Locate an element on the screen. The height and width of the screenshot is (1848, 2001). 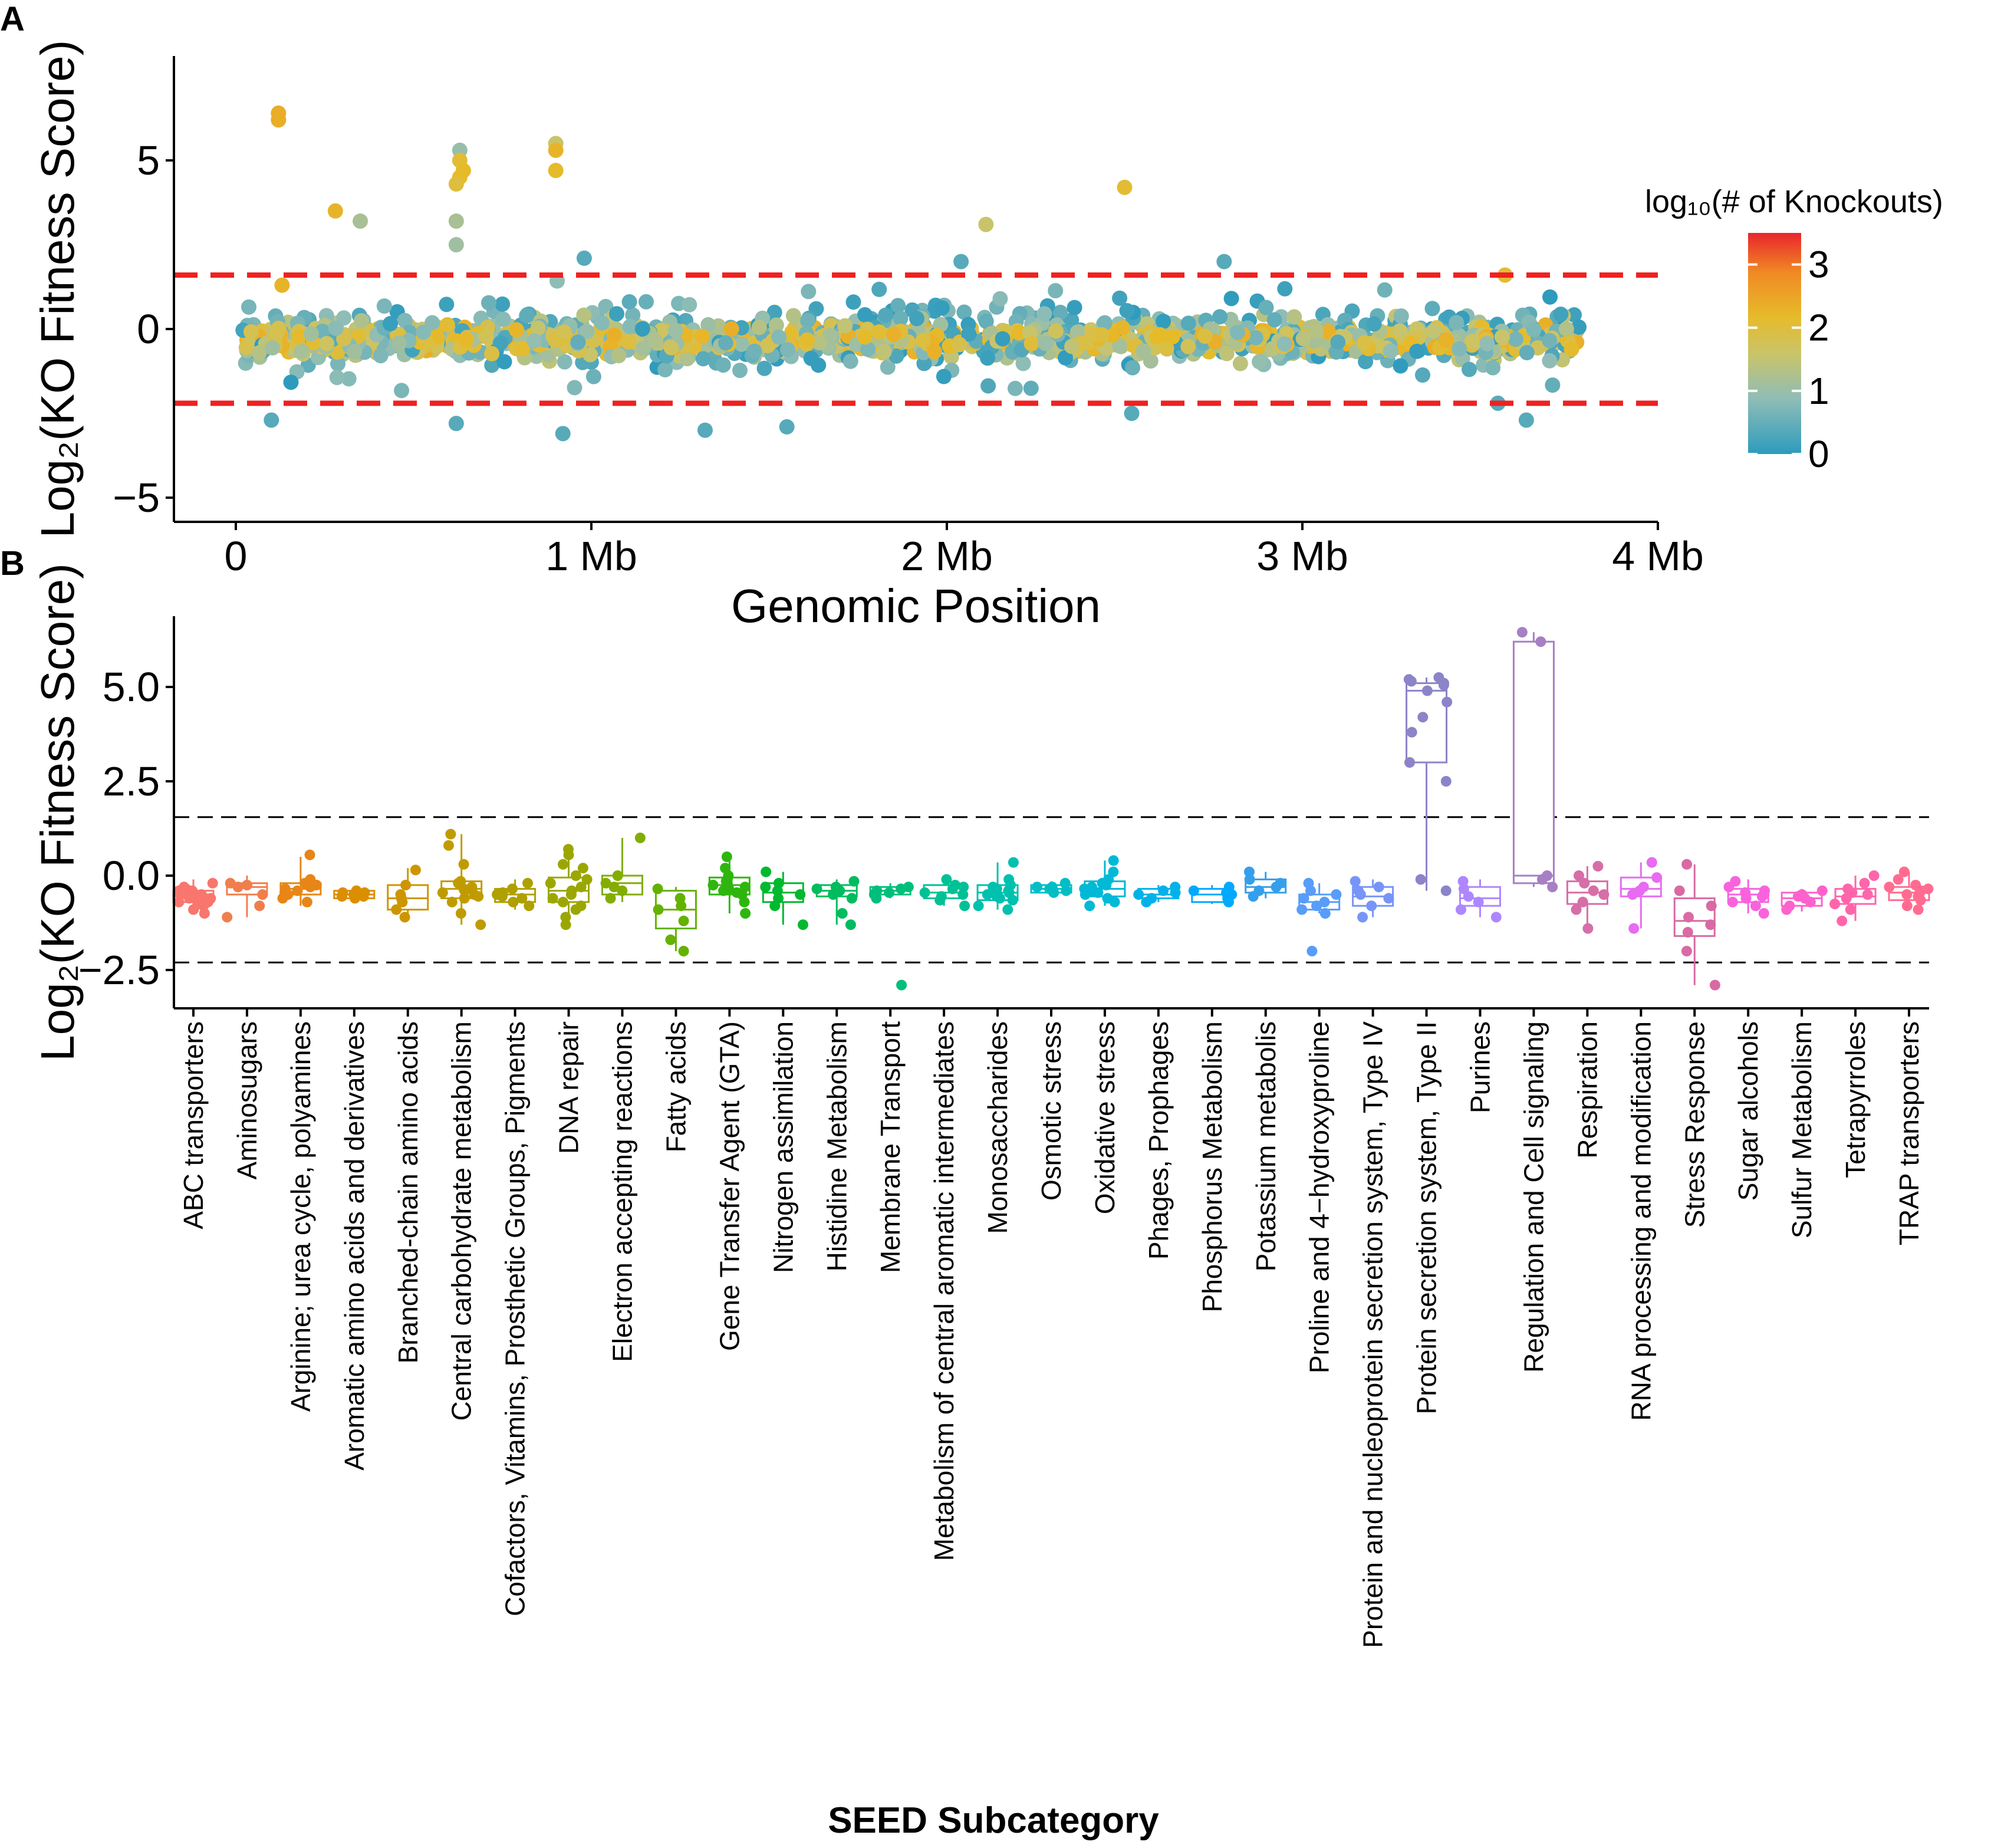
category-label: Proline and 4−hydroxyproline is located at coordinates (1320, 1197).